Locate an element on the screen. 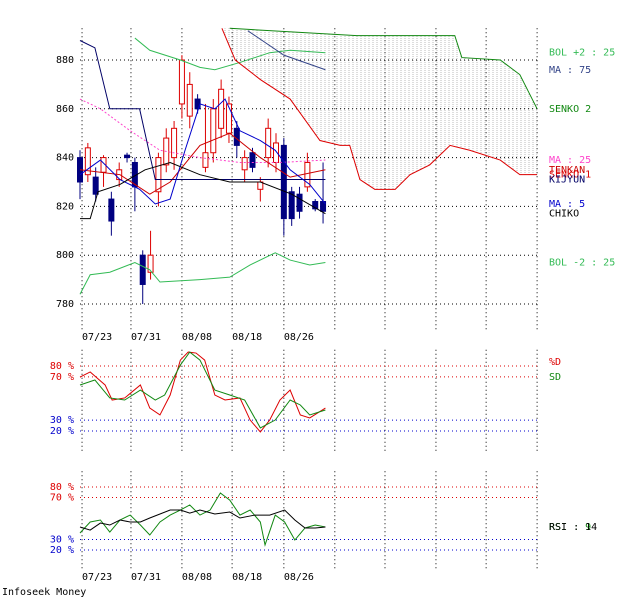 This screenshot has width=630, height=614. legend-label: MA : 5 is located at coordinates (567, 204).